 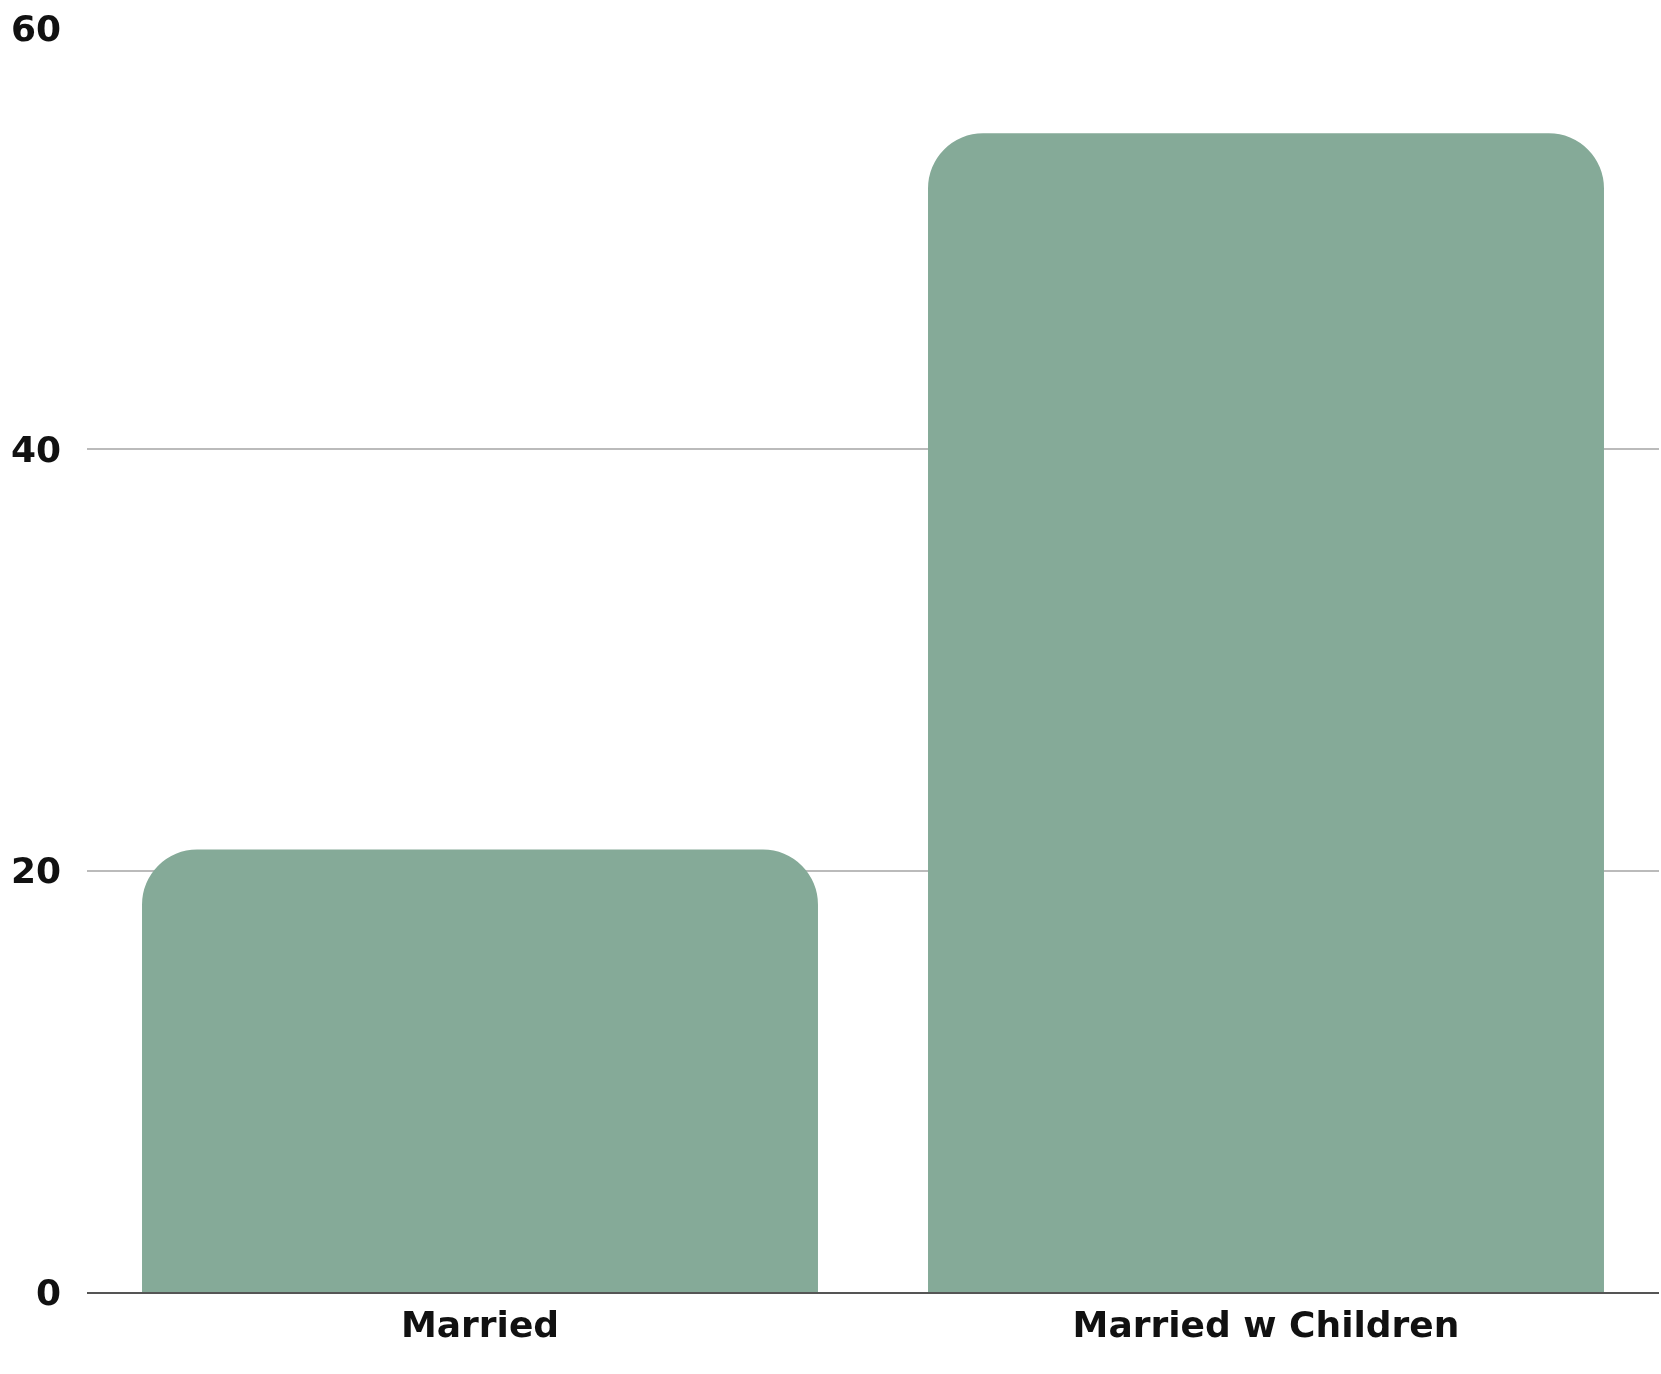 What do you see at coordinates (48, 1292) in the screenshot?
I see `y-tick-label: 0` at bounding box center [48, 1292].